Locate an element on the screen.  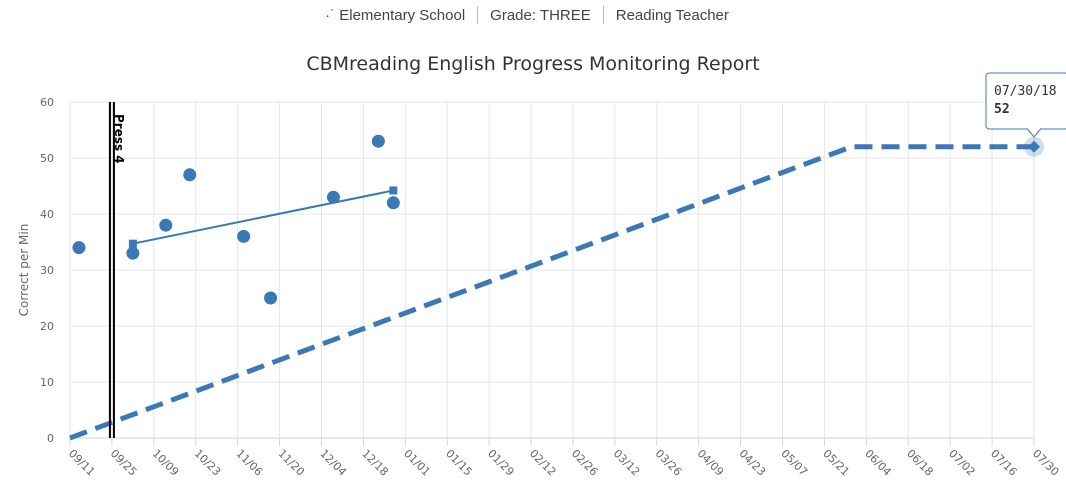
x-tick-label: 10/09 is located at coordinates (166, 463).